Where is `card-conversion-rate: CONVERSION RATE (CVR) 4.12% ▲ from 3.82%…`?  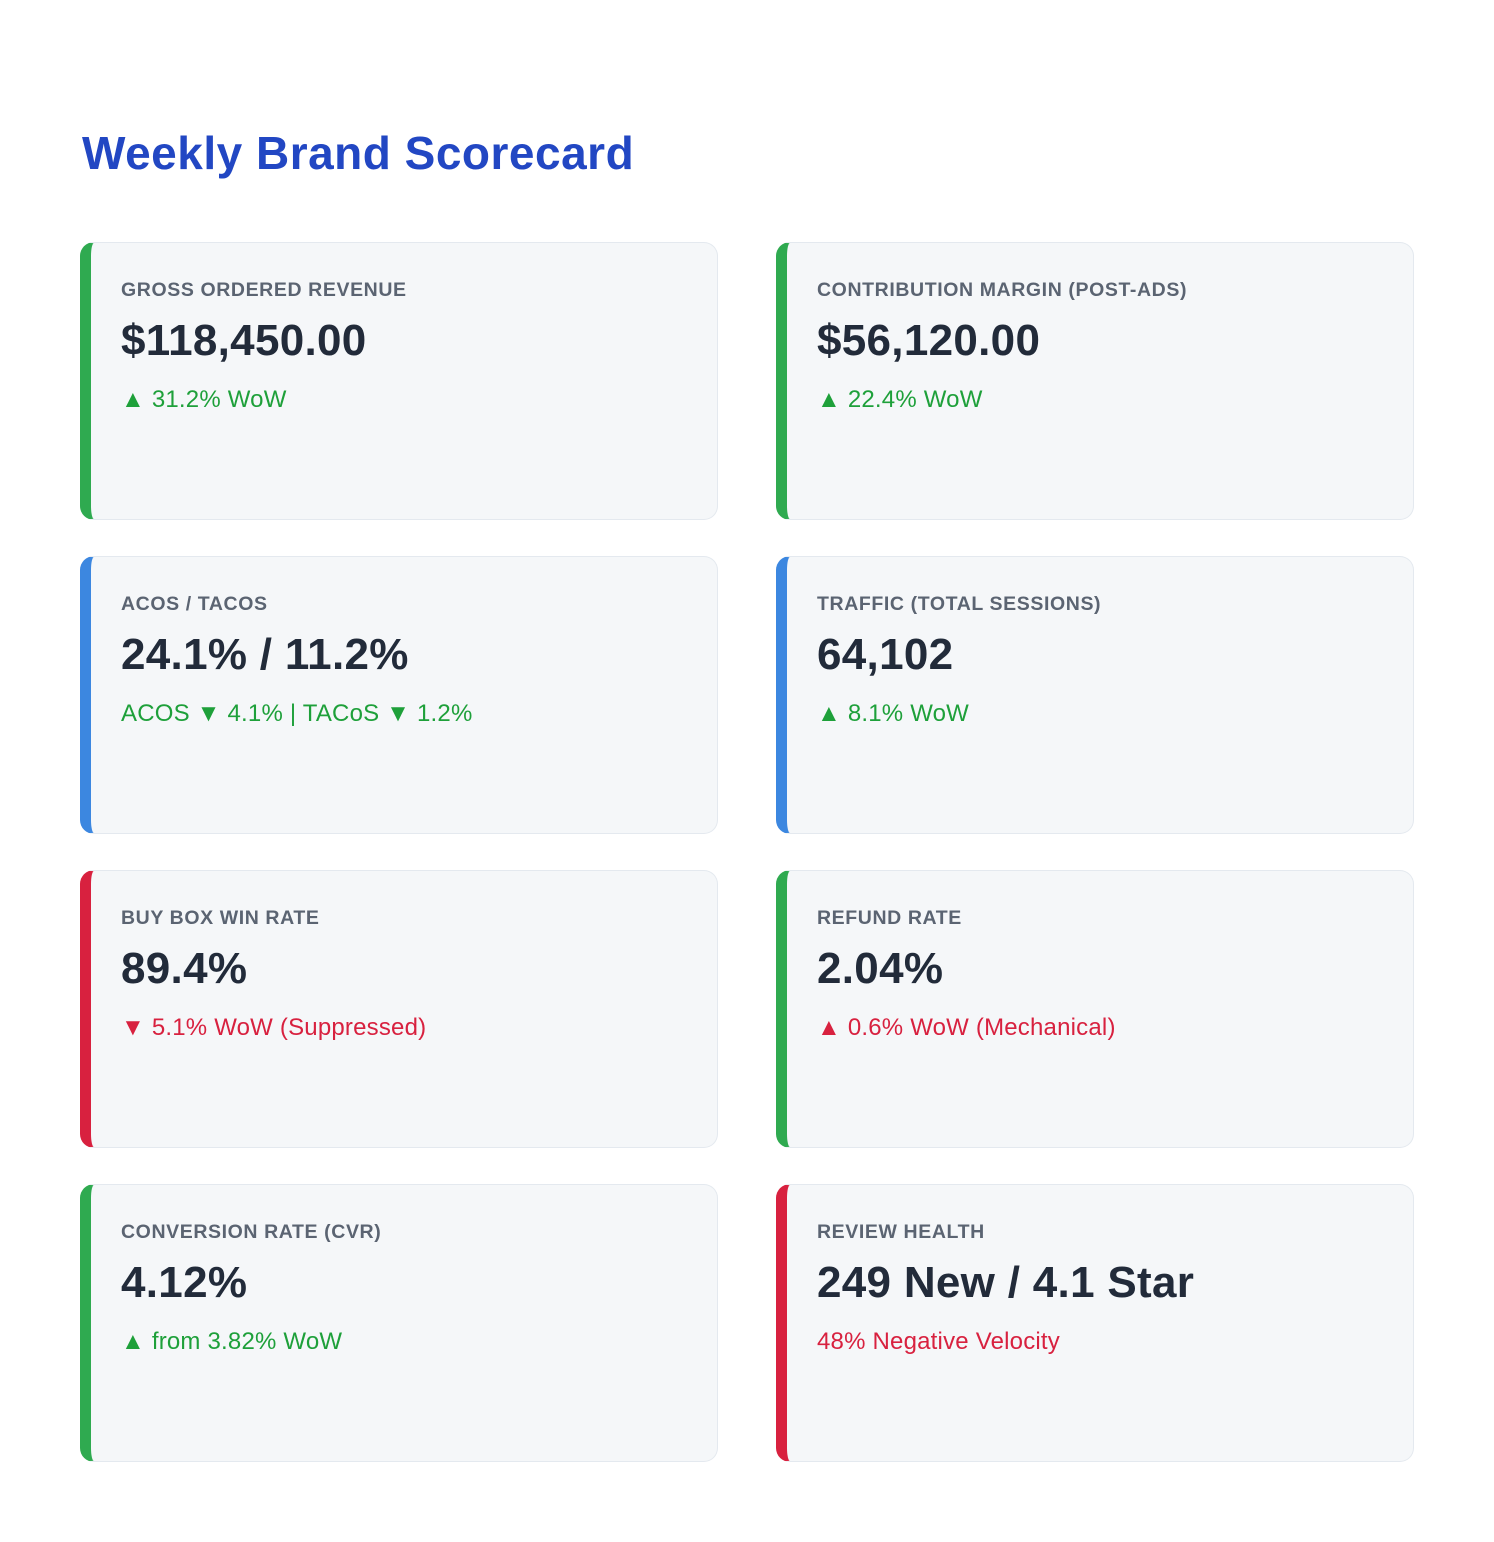
card-conversion-rate: CONVERSION RATE (CVR) 4.12% ▲ from 3.82%… is located at coordinates (399, 1323).